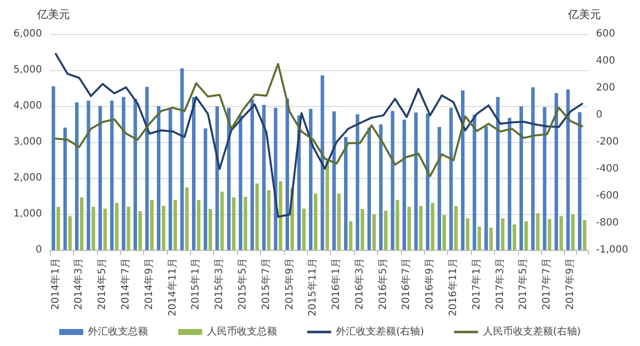  What do you see at coordinates (312, 287) in the screenshot?
I see `x-tick-label: 2015年11月` at bounding box center [312, 287].